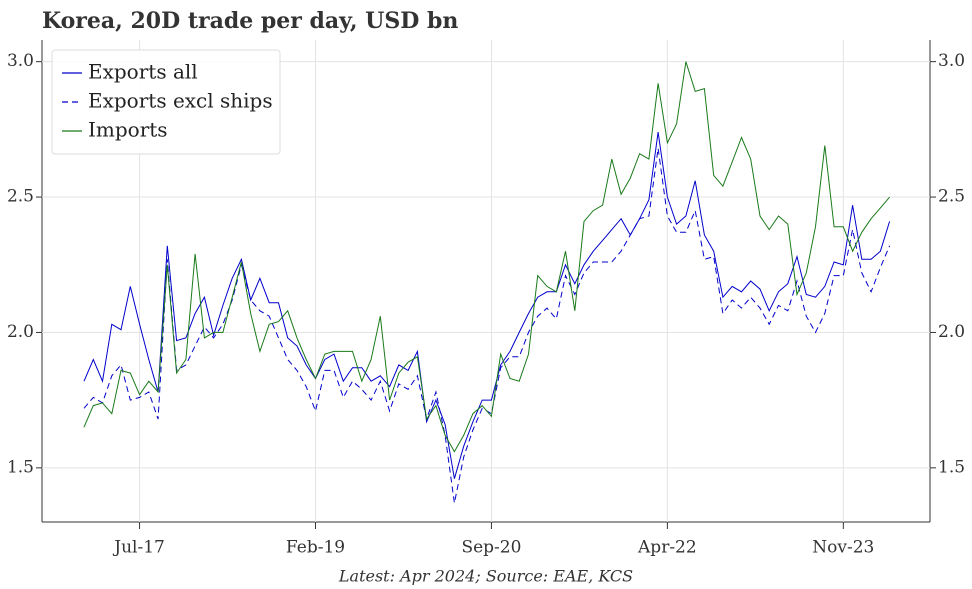  What do you see at coordinates (180, 101) in the screenshot?
I see `legend-label: Exports excl ships` at bounding box center [180, 101].